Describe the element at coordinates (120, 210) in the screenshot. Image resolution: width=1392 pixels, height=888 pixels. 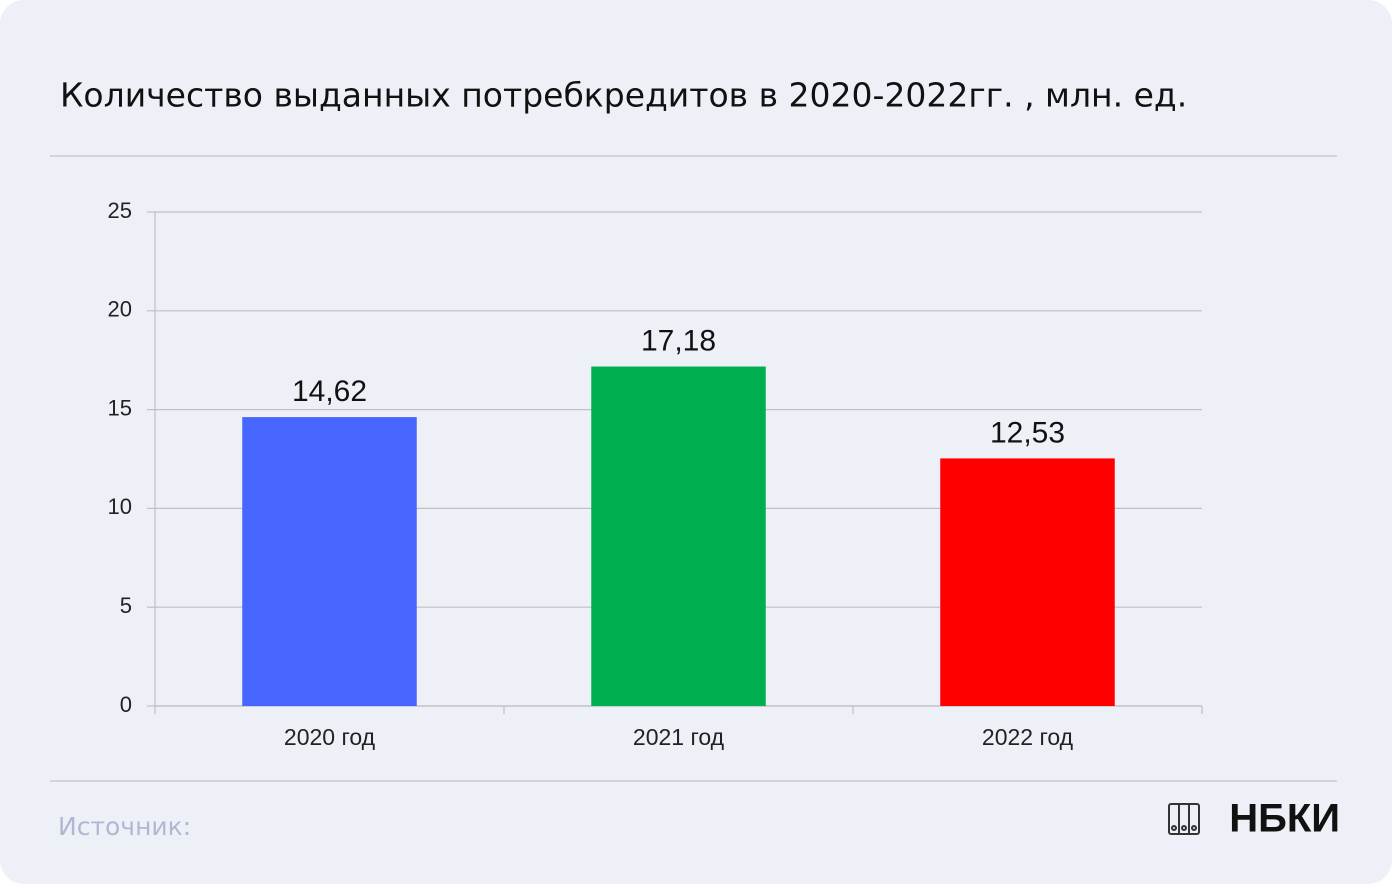
I see `y-tick-label: 25` at that location.